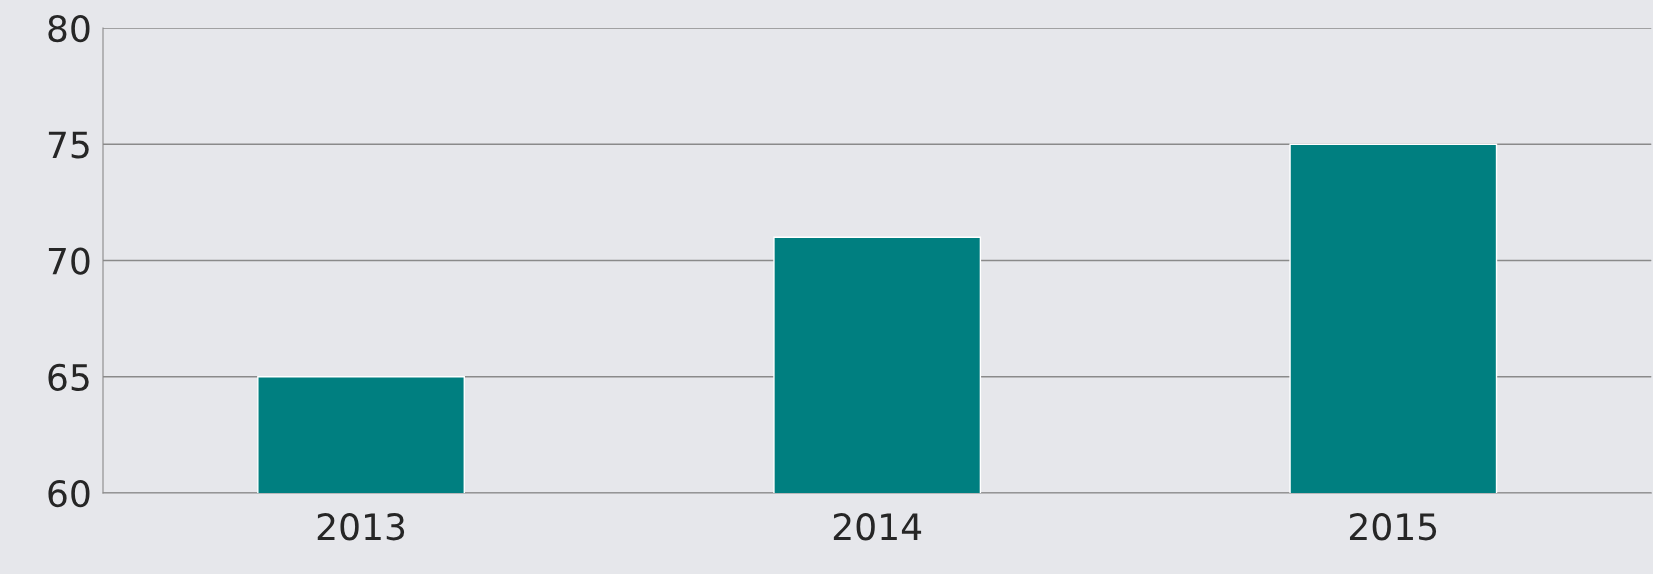  What do you see at coordinates (69, 261) in the screenshot?
I see `y-tick-label: 70` at bounding box center [69, 261].